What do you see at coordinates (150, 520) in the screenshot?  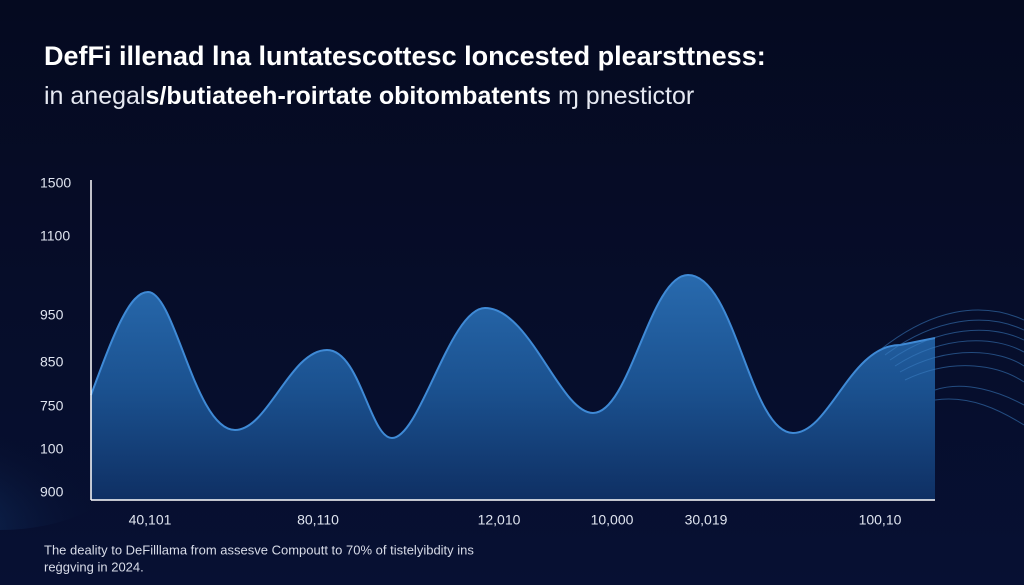 I see `x-tick-label: 40,101` at bounding box center [150, 520].